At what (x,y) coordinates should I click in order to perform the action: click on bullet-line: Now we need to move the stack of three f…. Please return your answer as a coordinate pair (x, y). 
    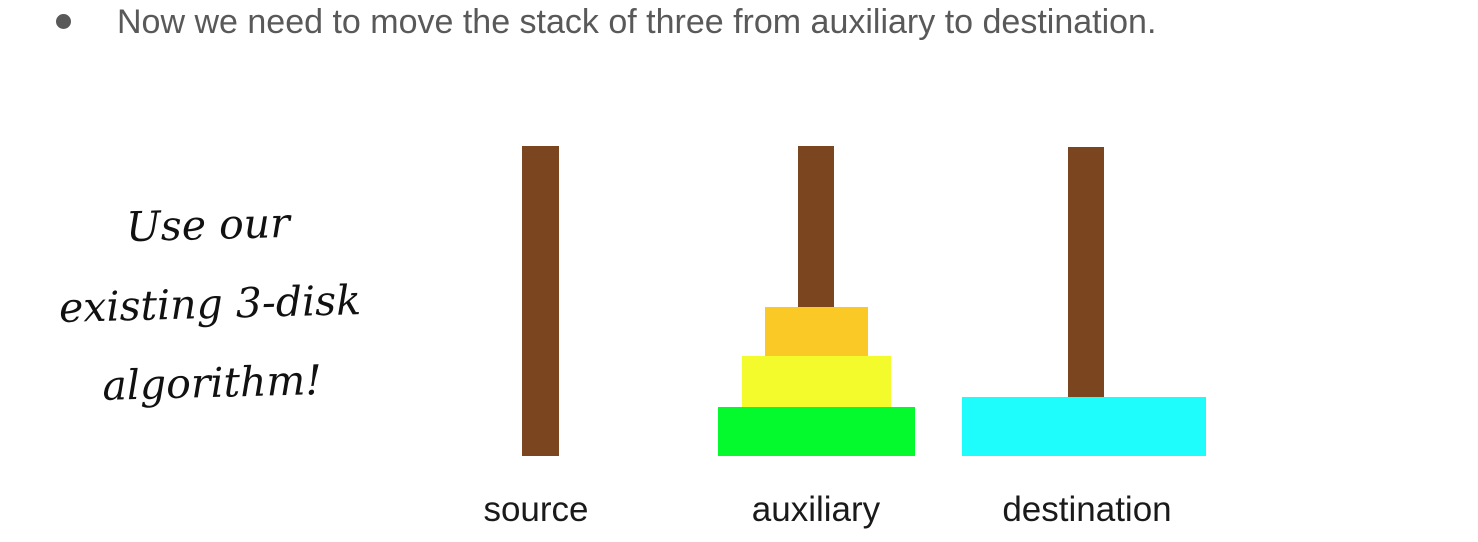
    Looking at the image, I should click on (746, 22).